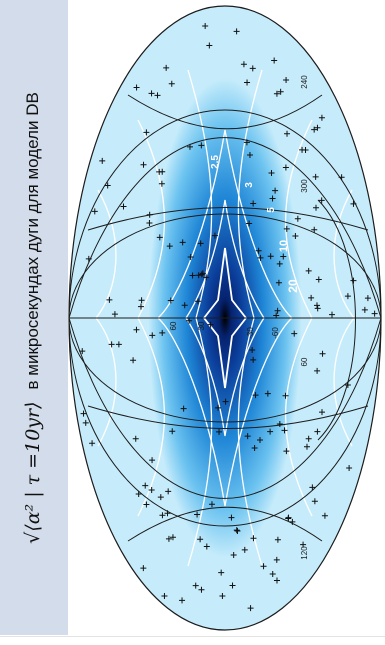 This screenshot has width=385, height=645. Describe the element at coordinates (284, 246) in the screenshot. I see `contour-label: 10` at that location.